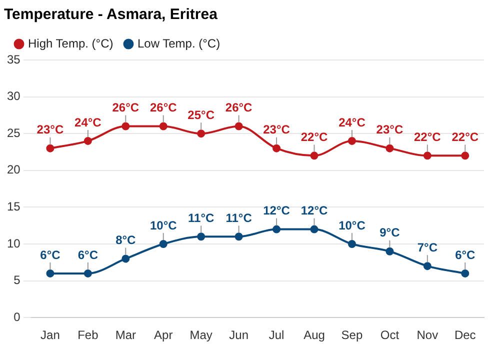 Image resolution: width=500 pixels, height=350 pixels. What do you see at coordinates (178, 43) in the screenshot?
I see `legend-label: Low Temp. (°C)` at bounding box center [178, 43].